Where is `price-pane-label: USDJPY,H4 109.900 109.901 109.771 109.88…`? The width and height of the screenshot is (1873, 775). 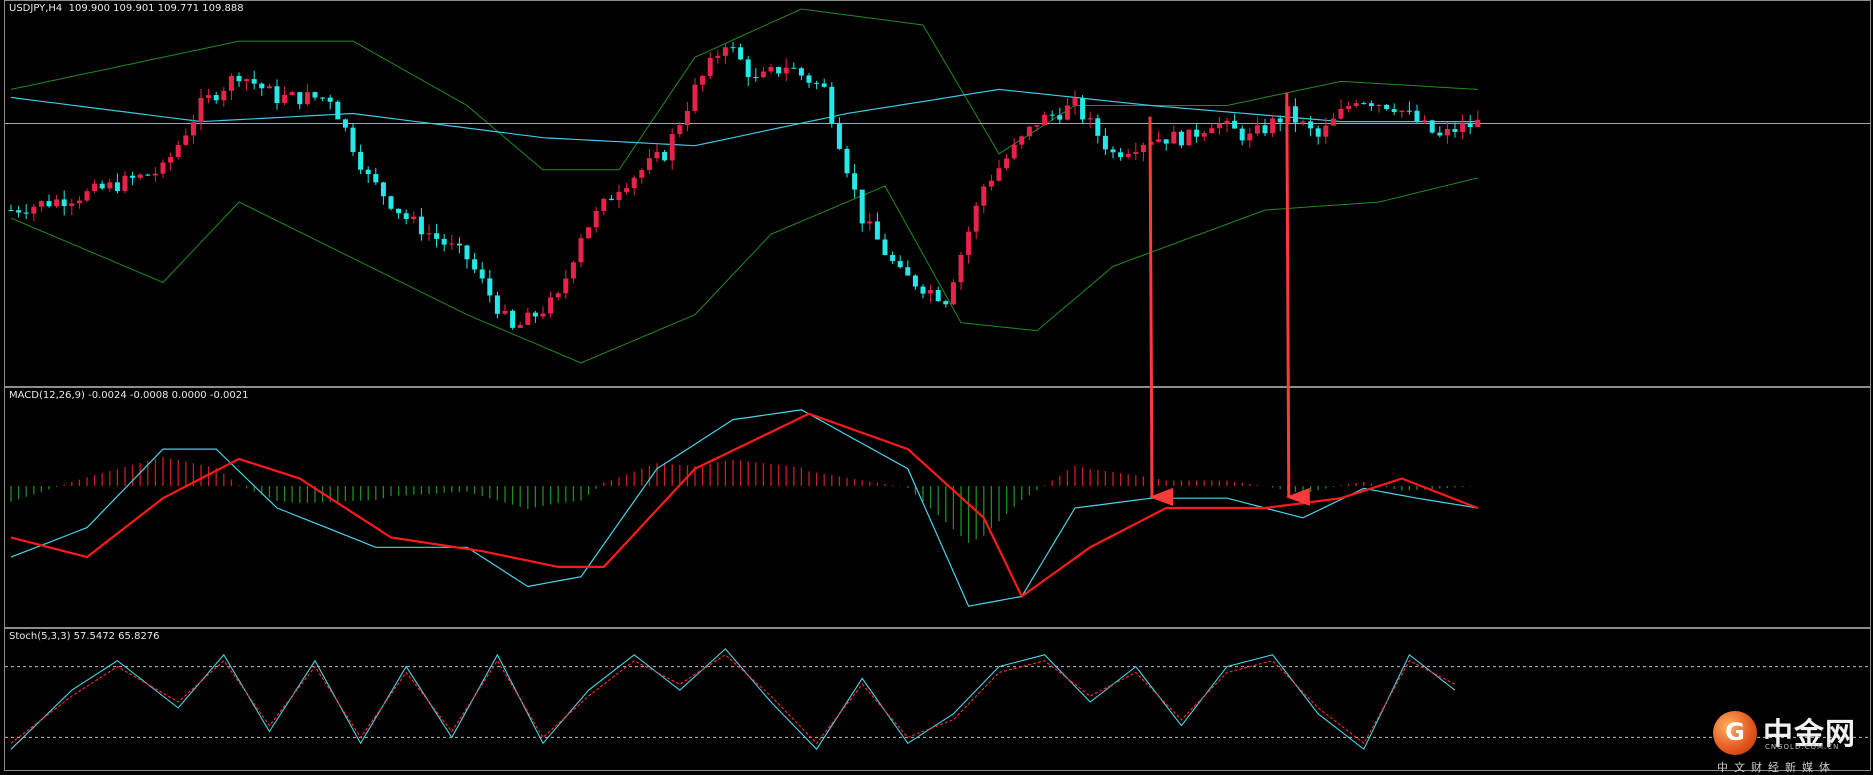
price-pane-label: USDJPY,H4 109.900 109.901 109.771 109.88… is located at coordinates (126, 8).